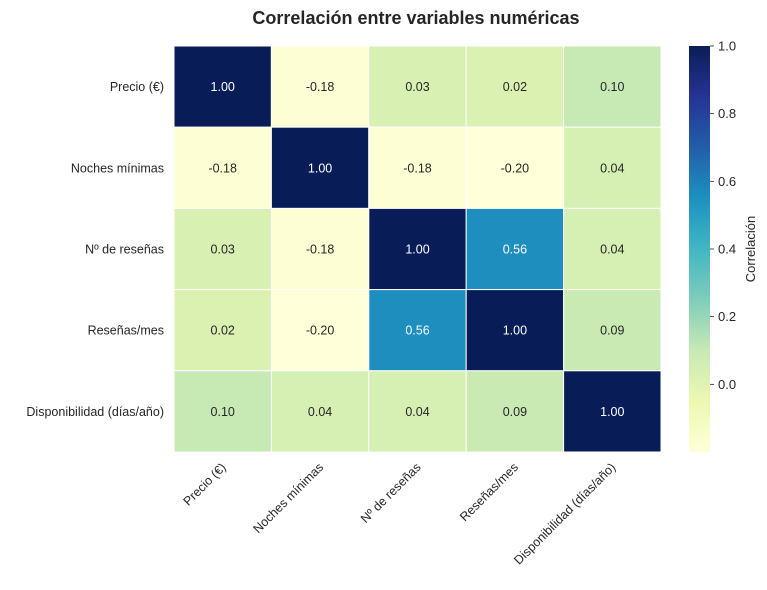  Describe the element at coordinates (489, 492) in the screenshot. I see `x-tick-label: Reseñas/mes` at that location.